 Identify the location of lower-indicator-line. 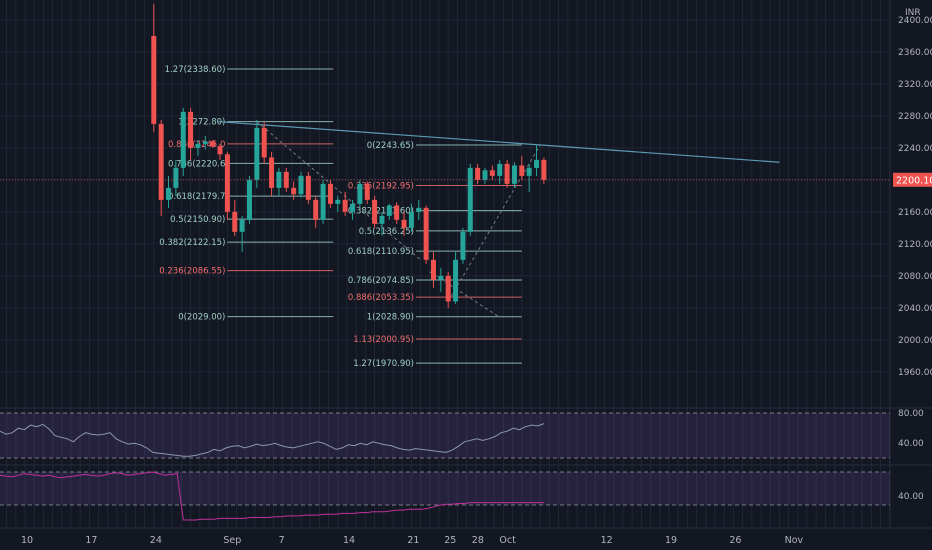
(272, 496).